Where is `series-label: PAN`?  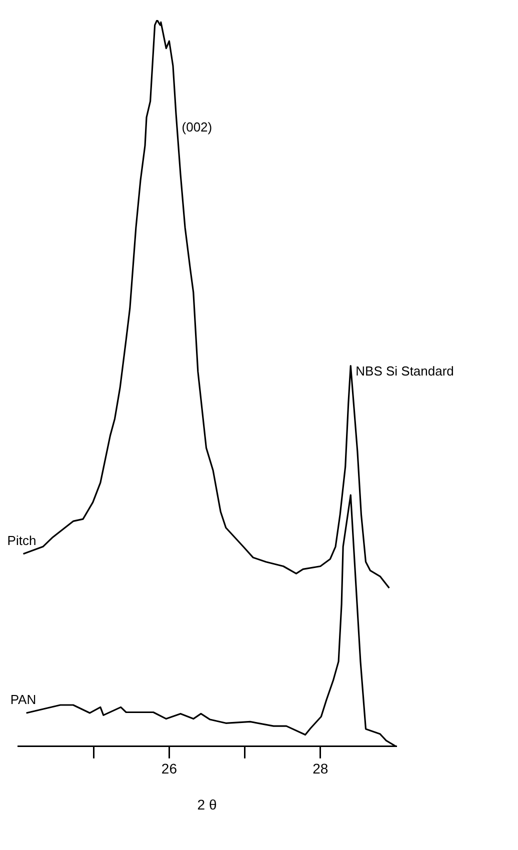
series-label: PAN is located at coordinates (23, 700).